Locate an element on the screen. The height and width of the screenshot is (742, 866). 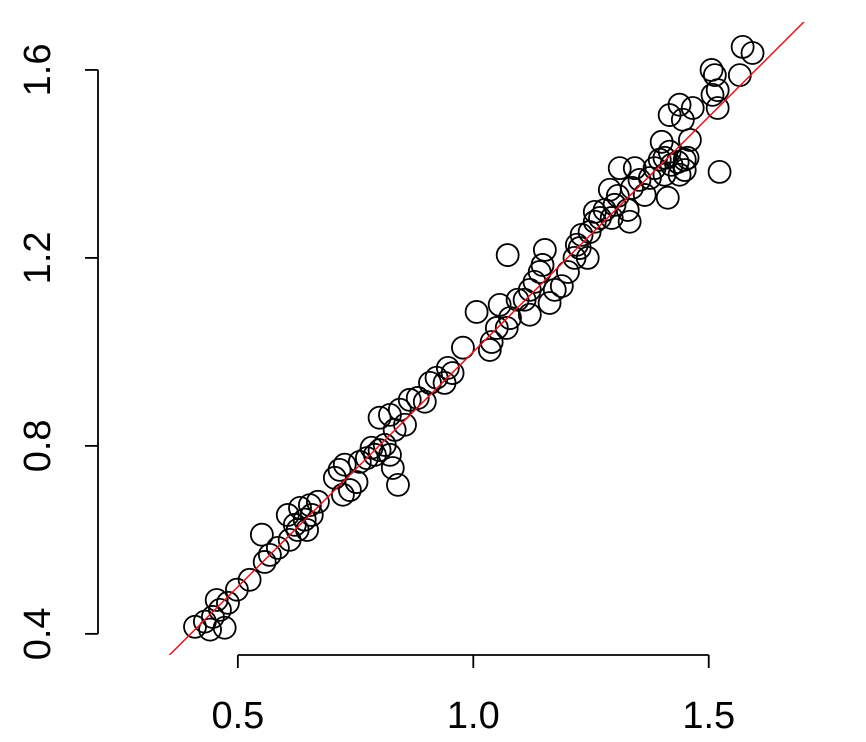
y-tick-label: 0.4 is located at coordinates (38, 633).